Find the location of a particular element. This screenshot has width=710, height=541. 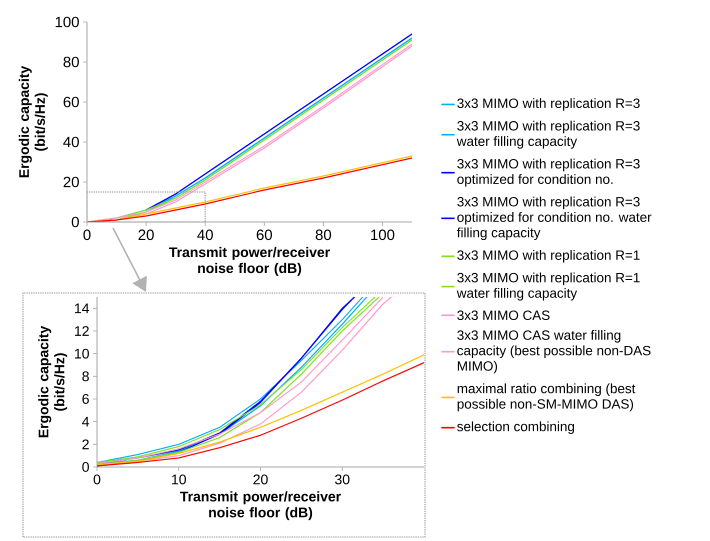

legend-label: maximal ratio combining (best possible non-SM-MIMO DAS) is located at coordinates (547, 397).